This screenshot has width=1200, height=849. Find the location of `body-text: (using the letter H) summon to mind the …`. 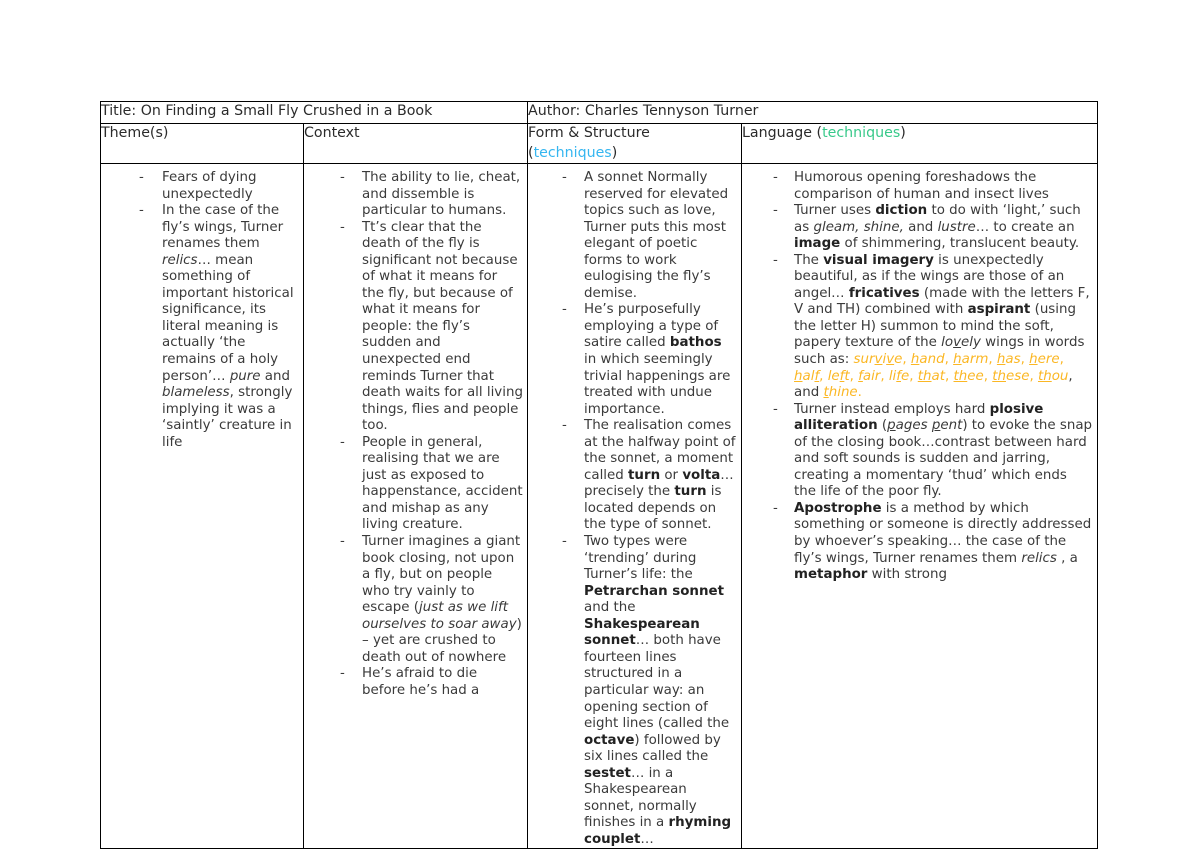

body-text: (using the letter H) summon to mind the … is located at coordinates (935, 326).